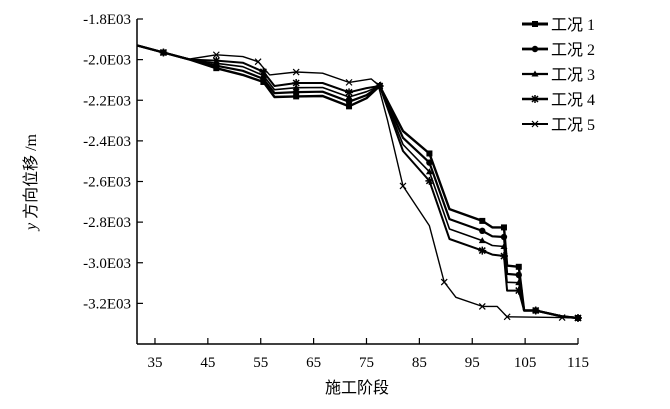 The width and height of the screenshot is (670, 409). Describe the element at coordinates (107, 101) in the screenshot. I see `y-tick-label: -2.2E03` at that location.